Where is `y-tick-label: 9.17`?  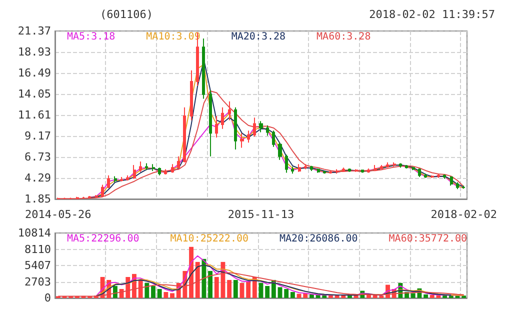 y-tick-label: 9.17 is located at coordinates (37, 136).